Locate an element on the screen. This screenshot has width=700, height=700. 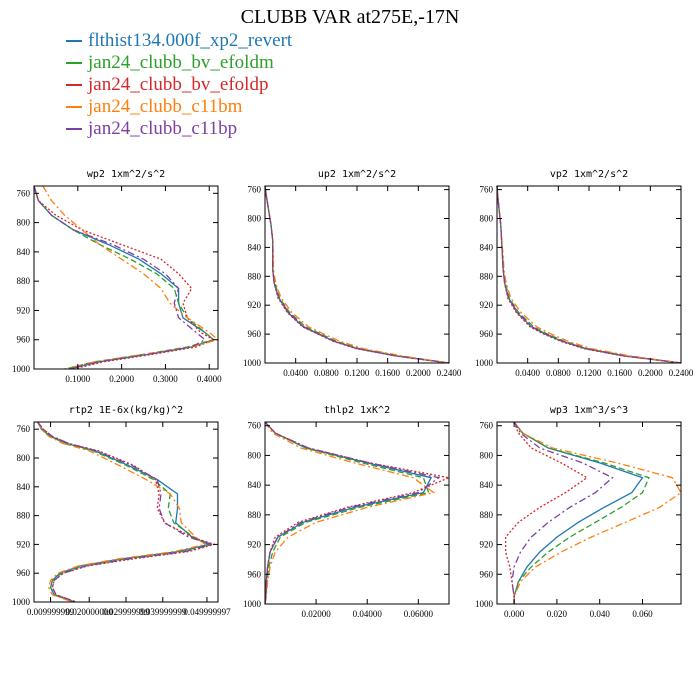
legend-label: jan24_clubb_c11bp is located at coordinates (163, 128).